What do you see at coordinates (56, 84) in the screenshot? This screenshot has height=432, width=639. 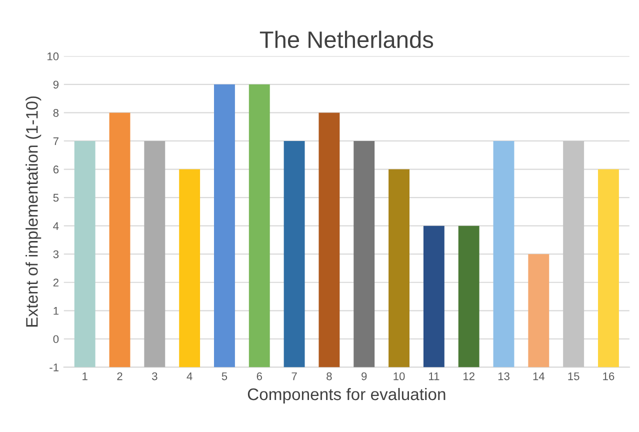 I see `y-tick-label: 9` at bounding box center [56, 84].